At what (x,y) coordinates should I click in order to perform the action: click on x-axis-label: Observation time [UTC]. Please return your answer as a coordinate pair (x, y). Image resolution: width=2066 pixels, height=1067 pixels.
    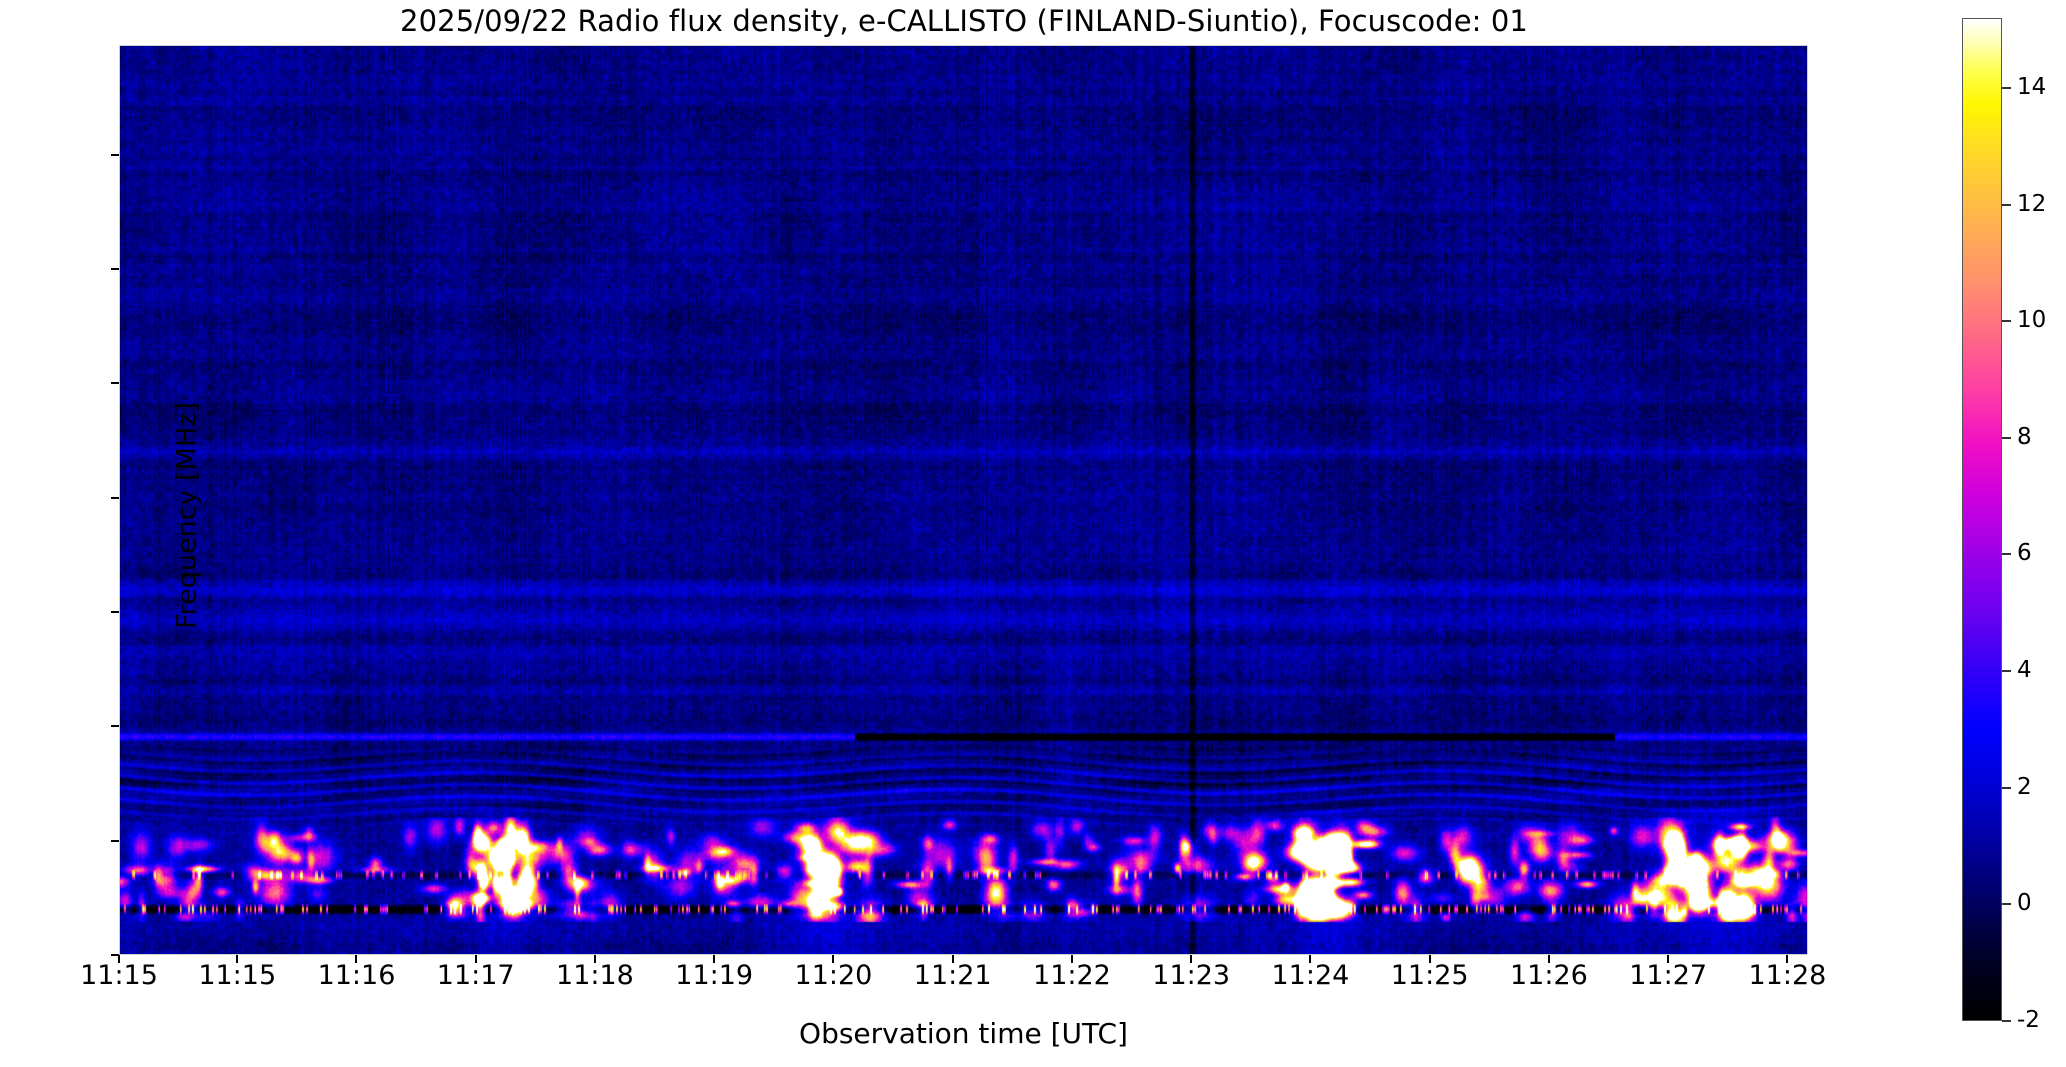
    Looking at the image, I should click on (963, 1033).